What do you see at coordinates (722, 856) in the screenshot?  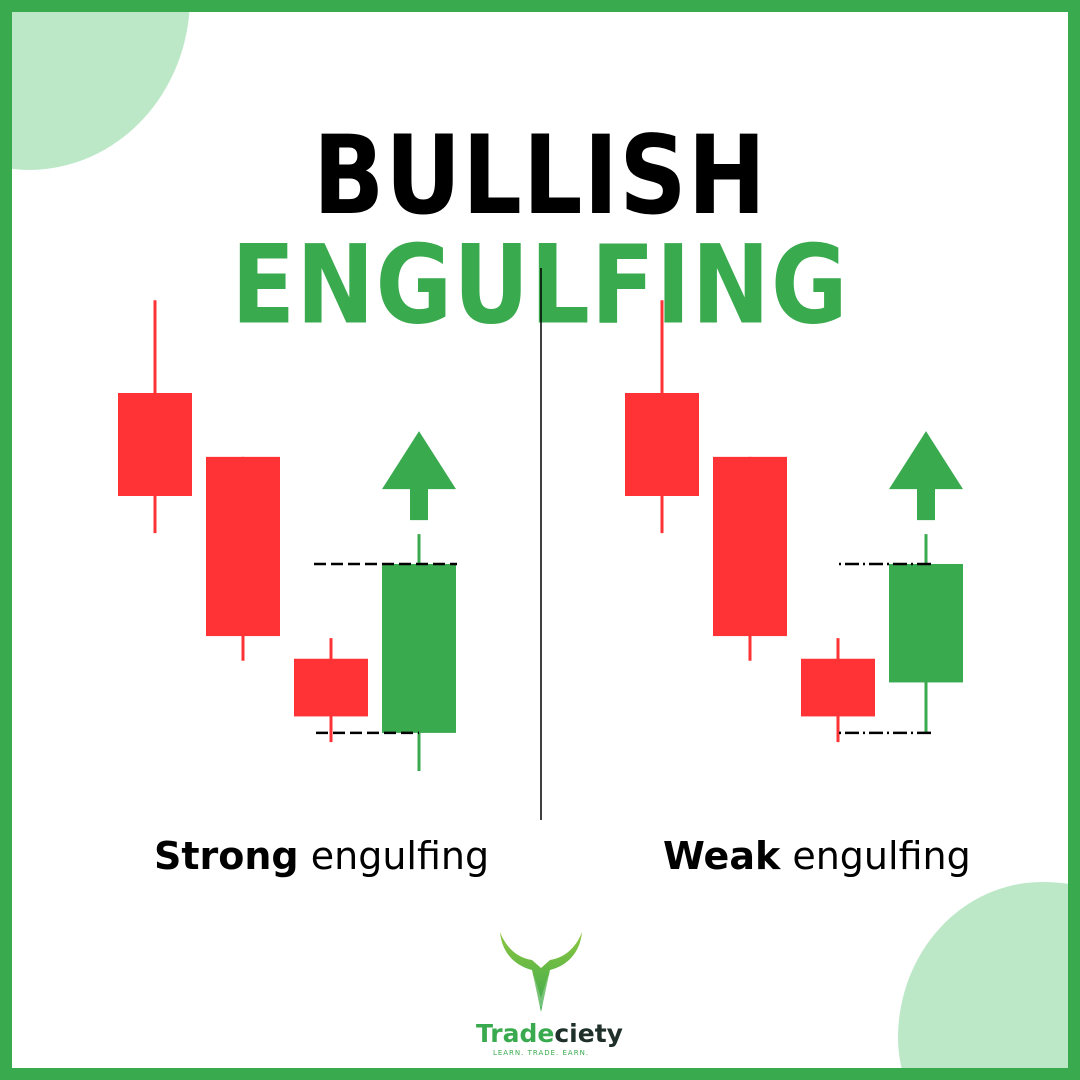 I see `caption-weak-bold: Weak` at bounding box center [722, 856].